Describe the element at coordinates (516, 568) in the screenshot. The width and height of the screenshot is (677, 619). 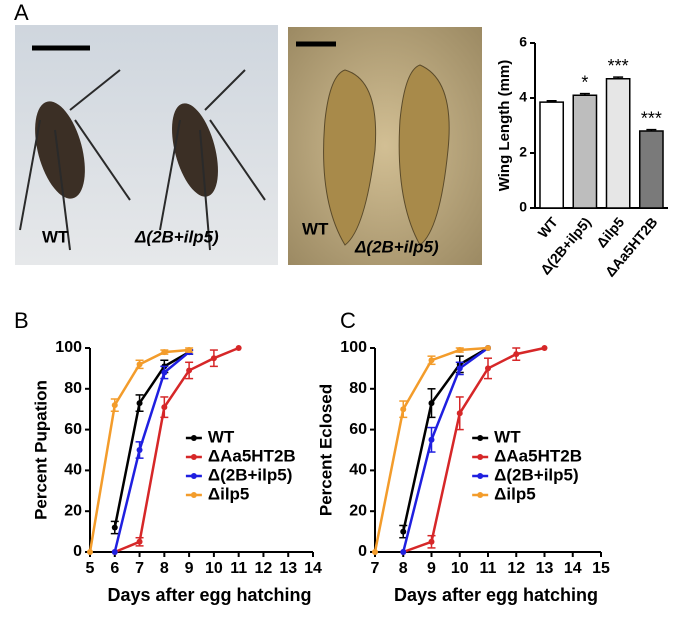
I see `x-tick-label: 12` at that location.